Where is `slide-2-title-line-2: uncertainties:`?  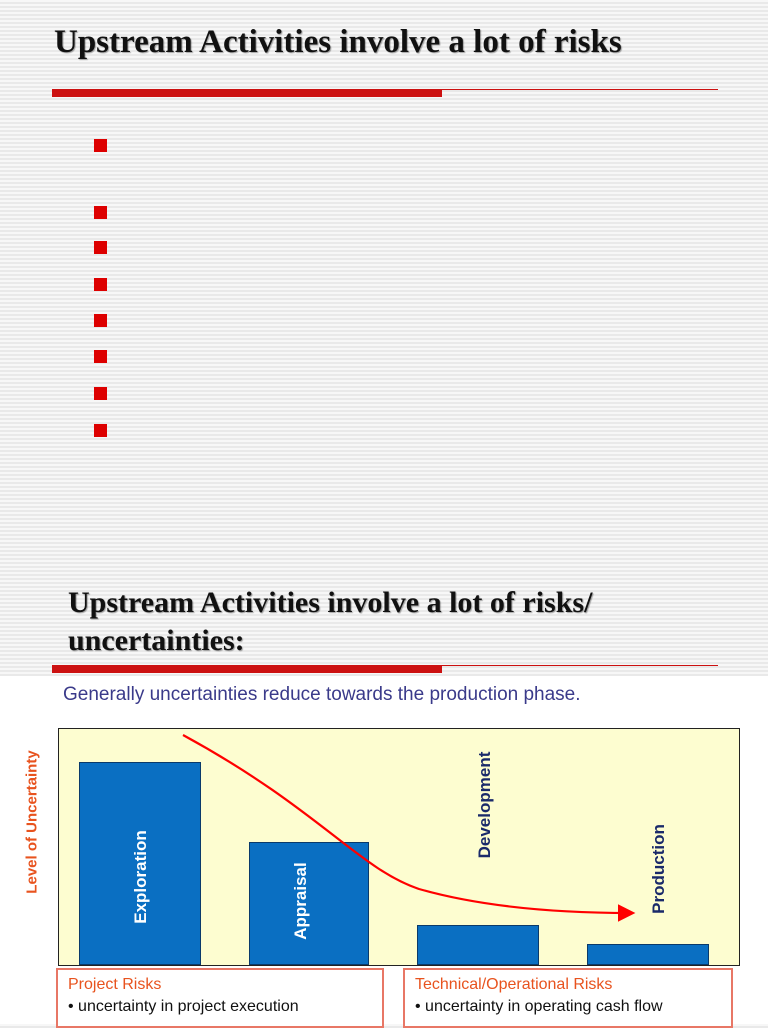
slide-2-title-line-2: uncertainties: is located at coordinates (156, 640).